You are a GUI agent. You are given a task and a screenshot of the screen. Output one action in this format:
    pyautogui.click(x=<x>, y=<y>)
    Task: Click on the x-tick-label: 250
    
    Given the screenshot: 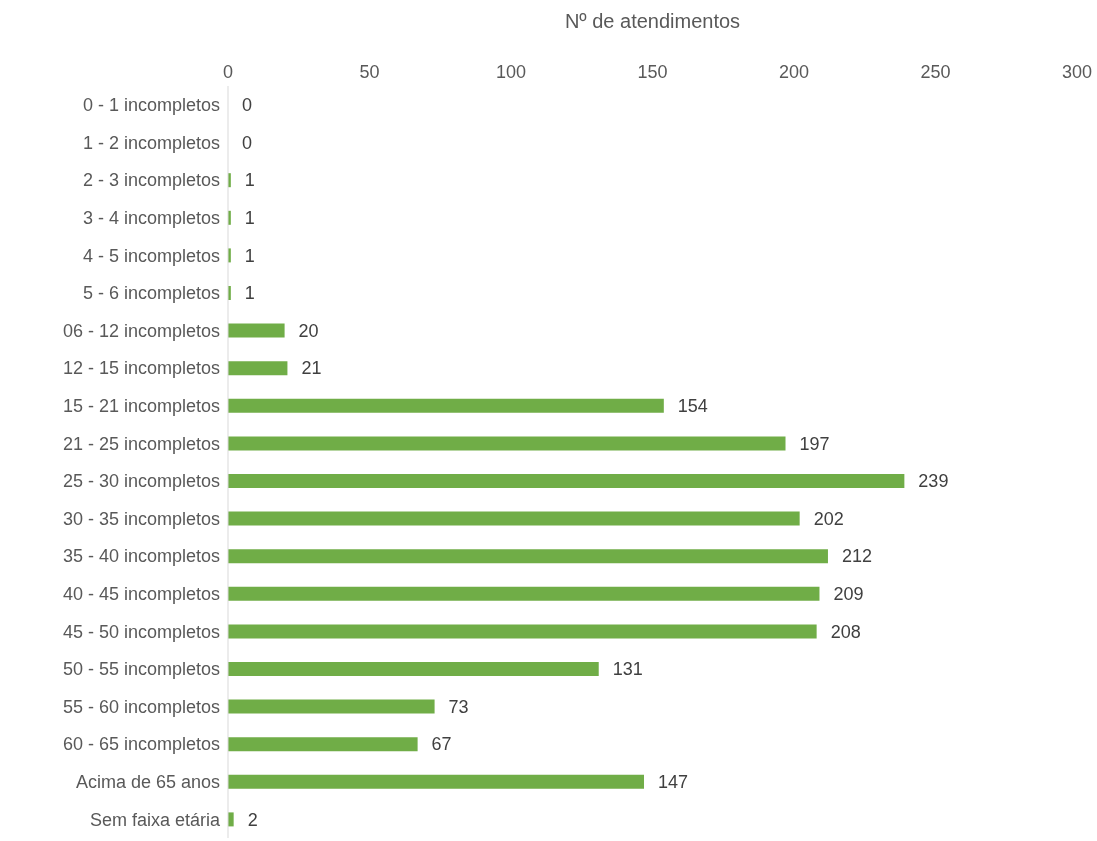 What is the action you would take?
    pyautogui.click(x=935, y=72)
    